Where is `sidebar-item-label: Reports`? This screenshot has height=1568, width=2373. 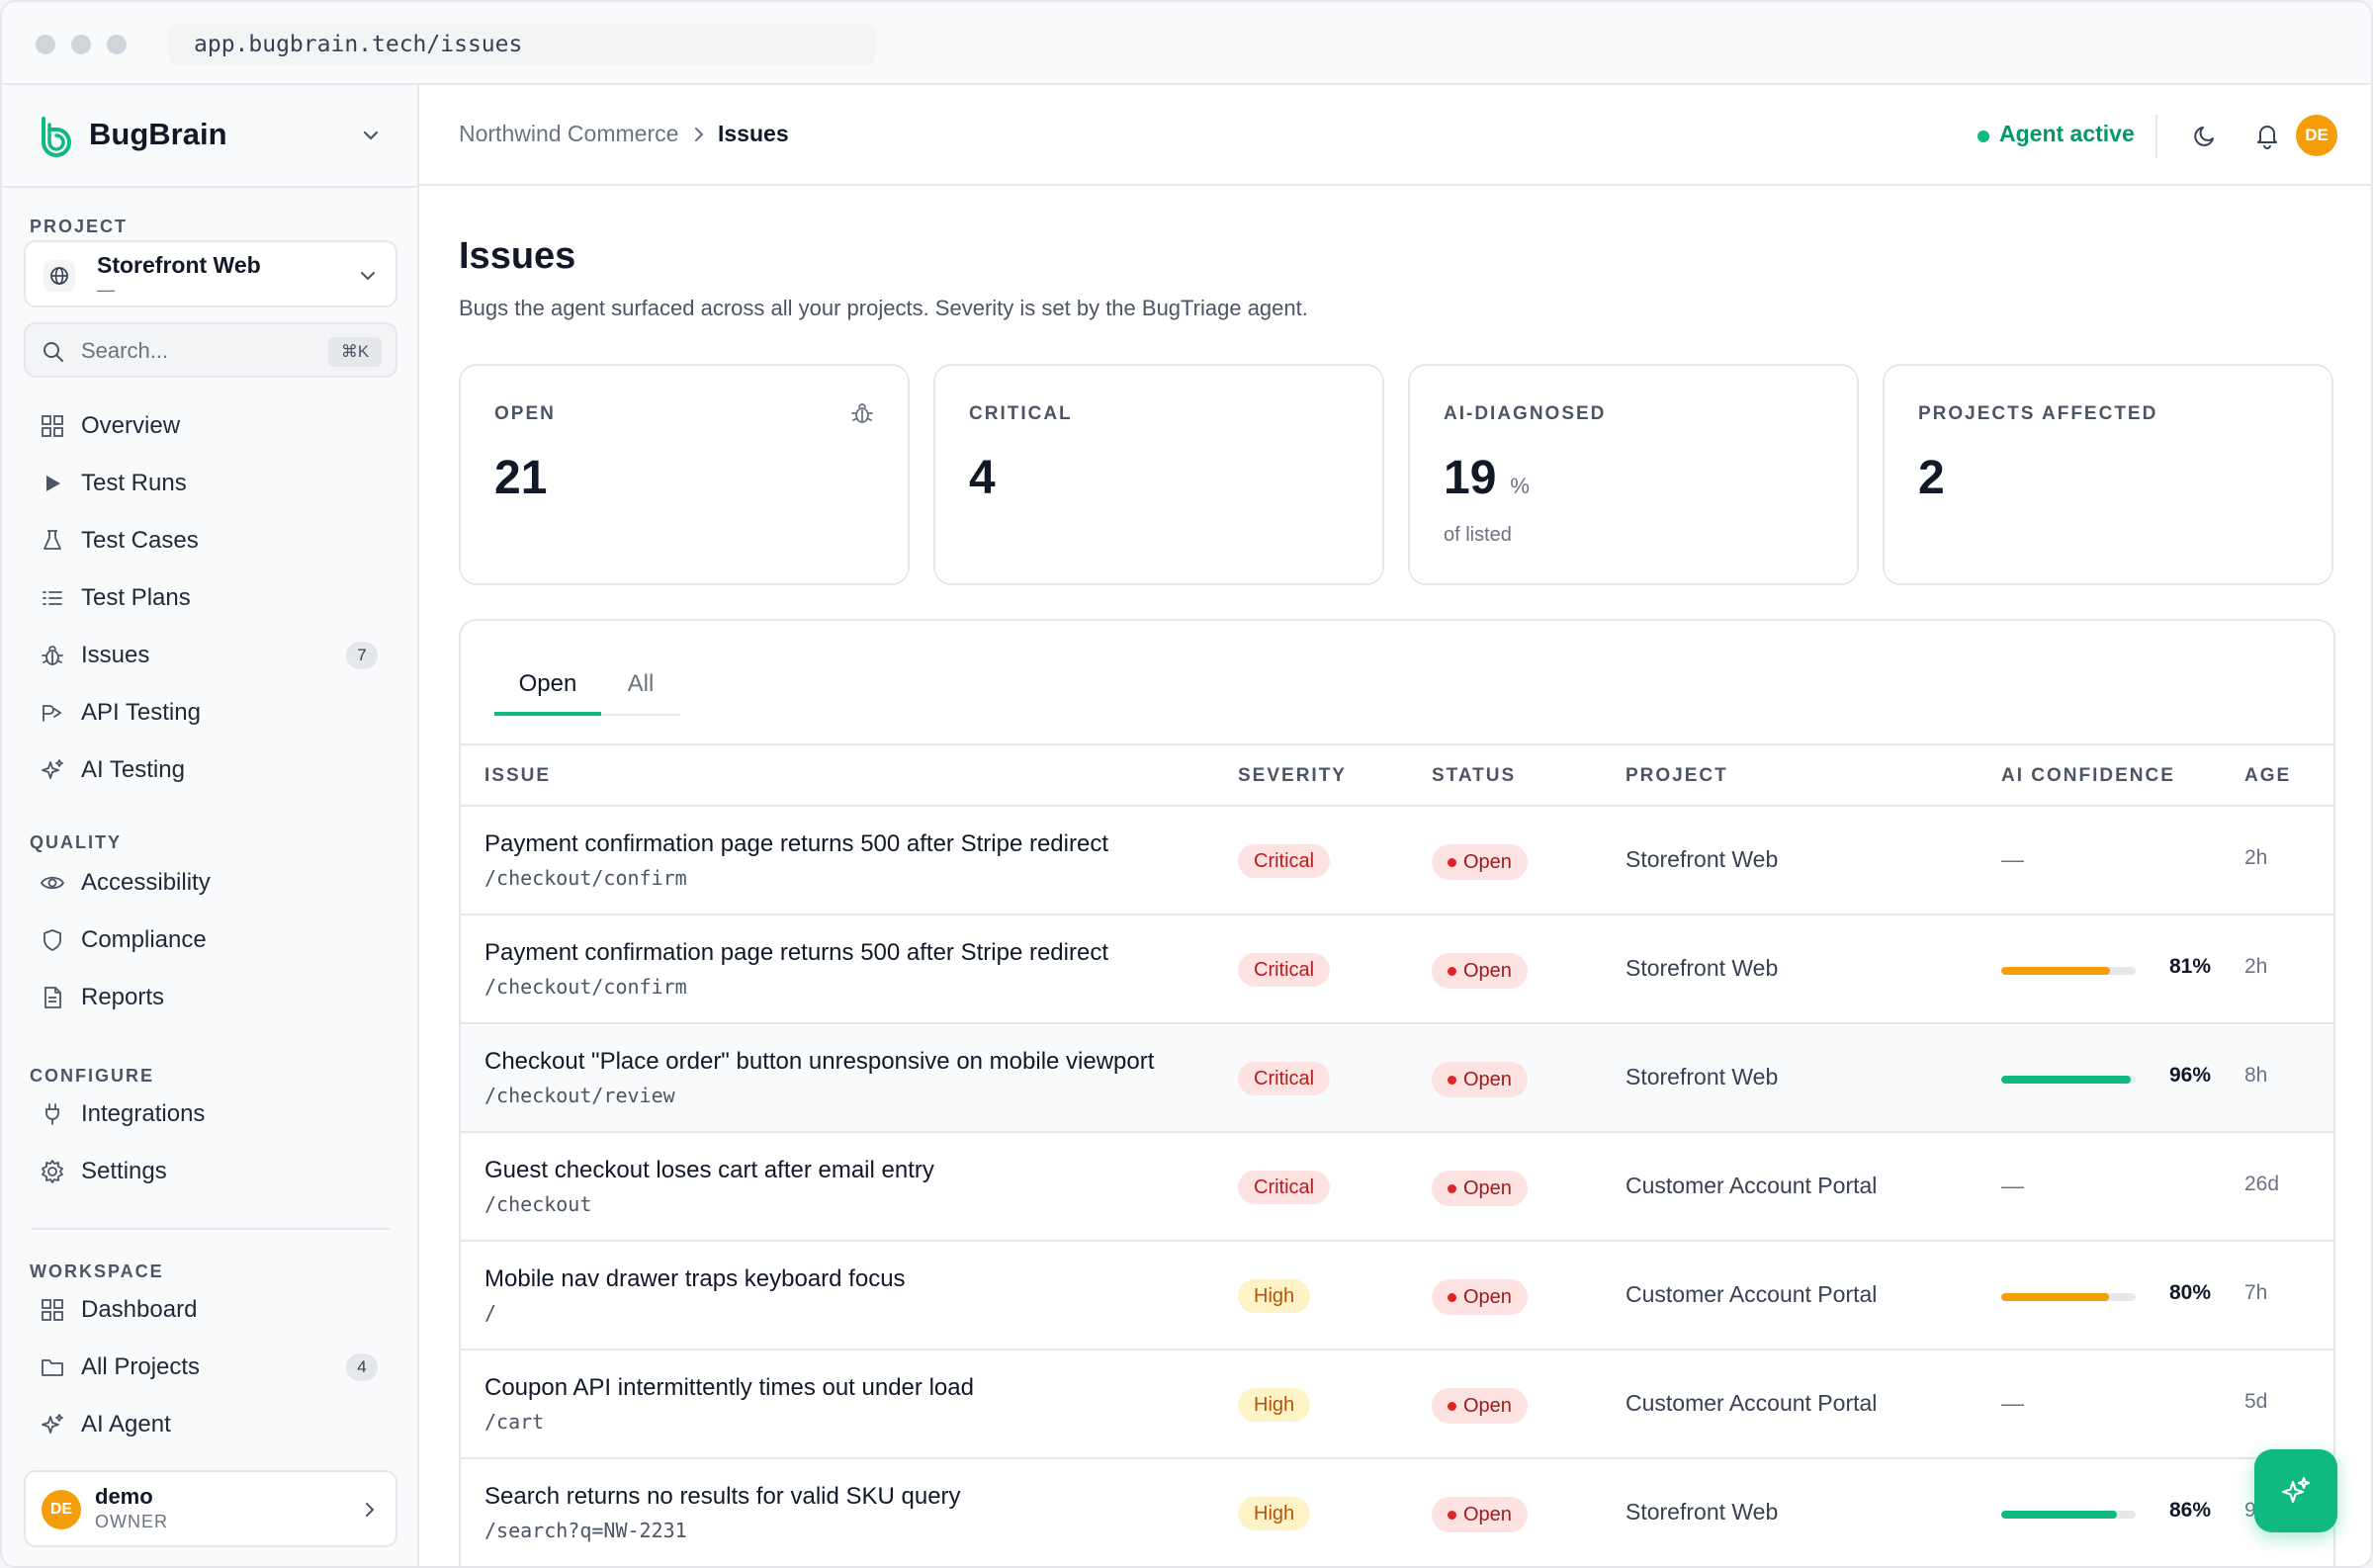
sidebar-item-label: Reports is located at coordinates (123, 997).